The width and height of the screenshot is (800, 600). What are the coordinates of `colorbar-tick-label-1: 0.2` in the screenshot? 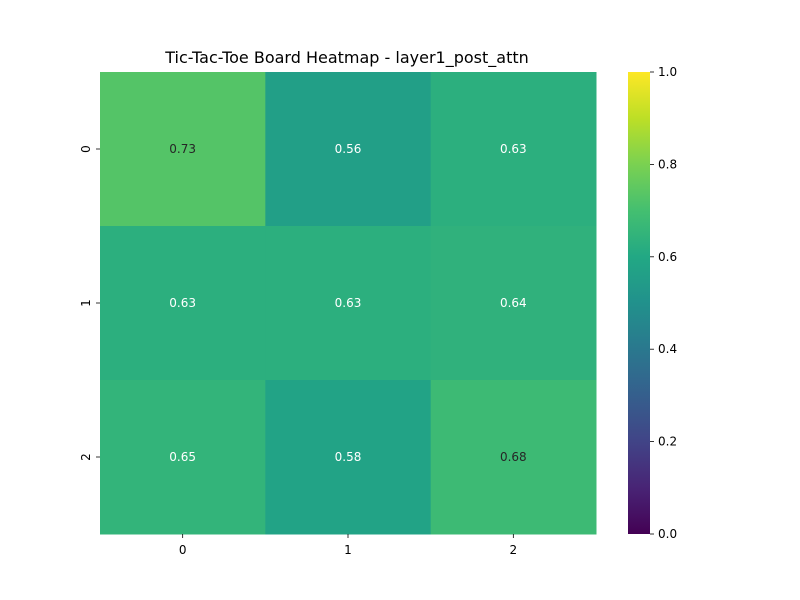 It's located at (667, 442).